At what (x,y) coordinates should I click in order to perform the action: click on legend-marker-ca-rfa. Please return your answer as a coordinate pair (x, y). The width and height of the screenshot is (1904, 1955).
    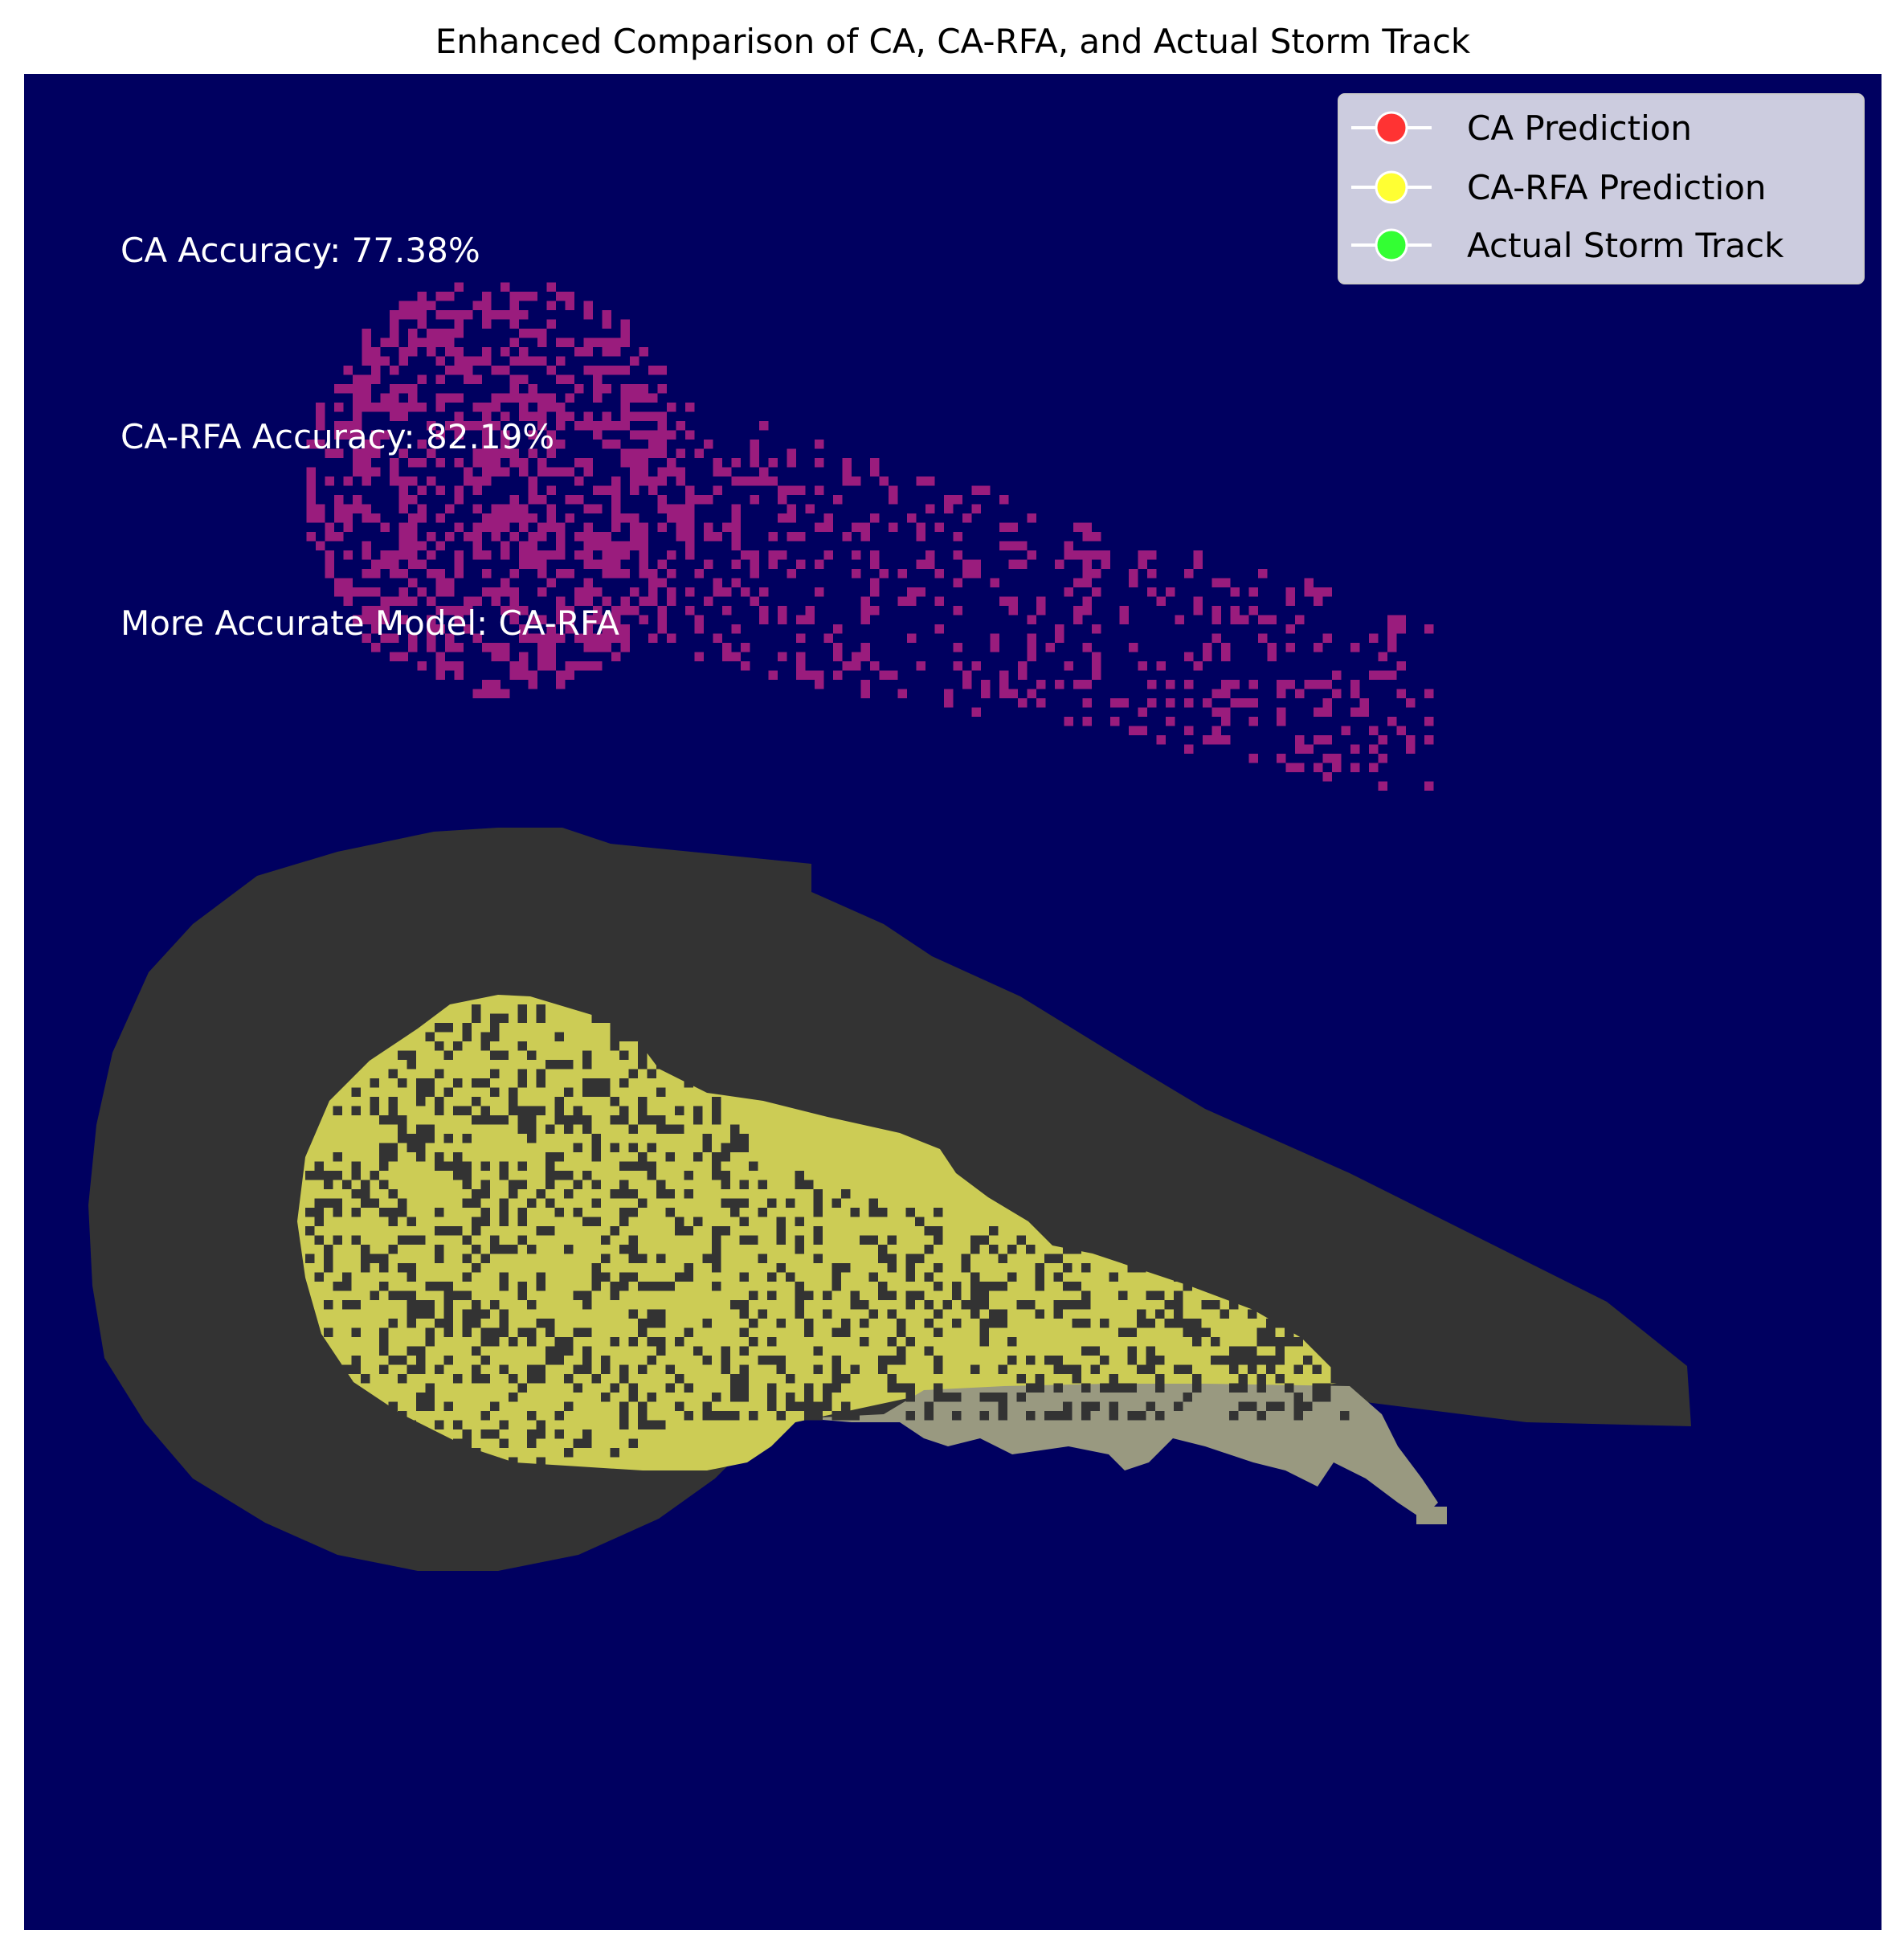
    Looking at the image, I should click on (1392, 187).